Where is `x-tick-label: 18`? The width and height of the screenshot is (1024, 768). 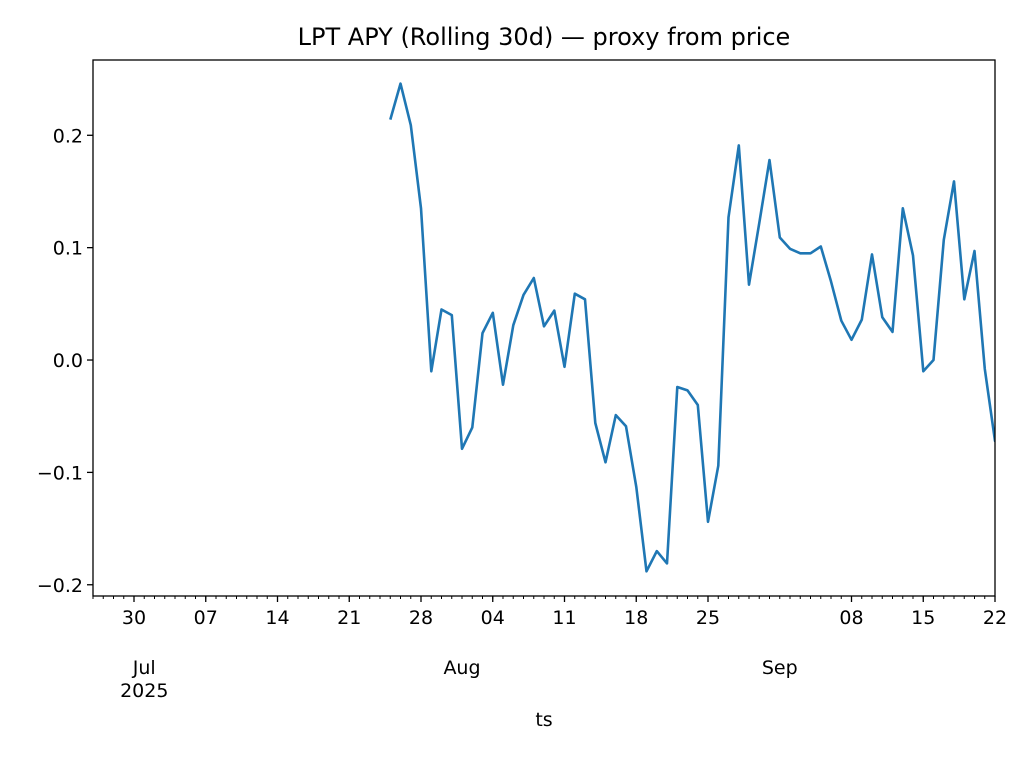
x-tick-label: 18 is located at coordinates (636, 618).